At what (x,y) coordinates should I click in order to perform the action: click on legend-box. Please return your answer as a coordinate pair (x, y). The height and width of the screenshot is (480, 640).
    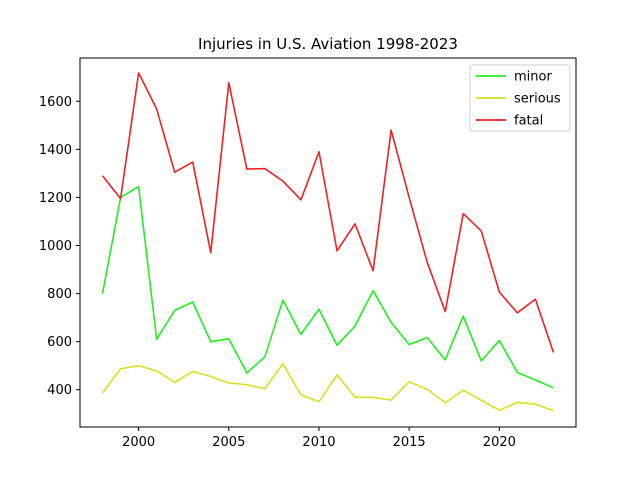
    Looking at the image, I should click on (520, 98).